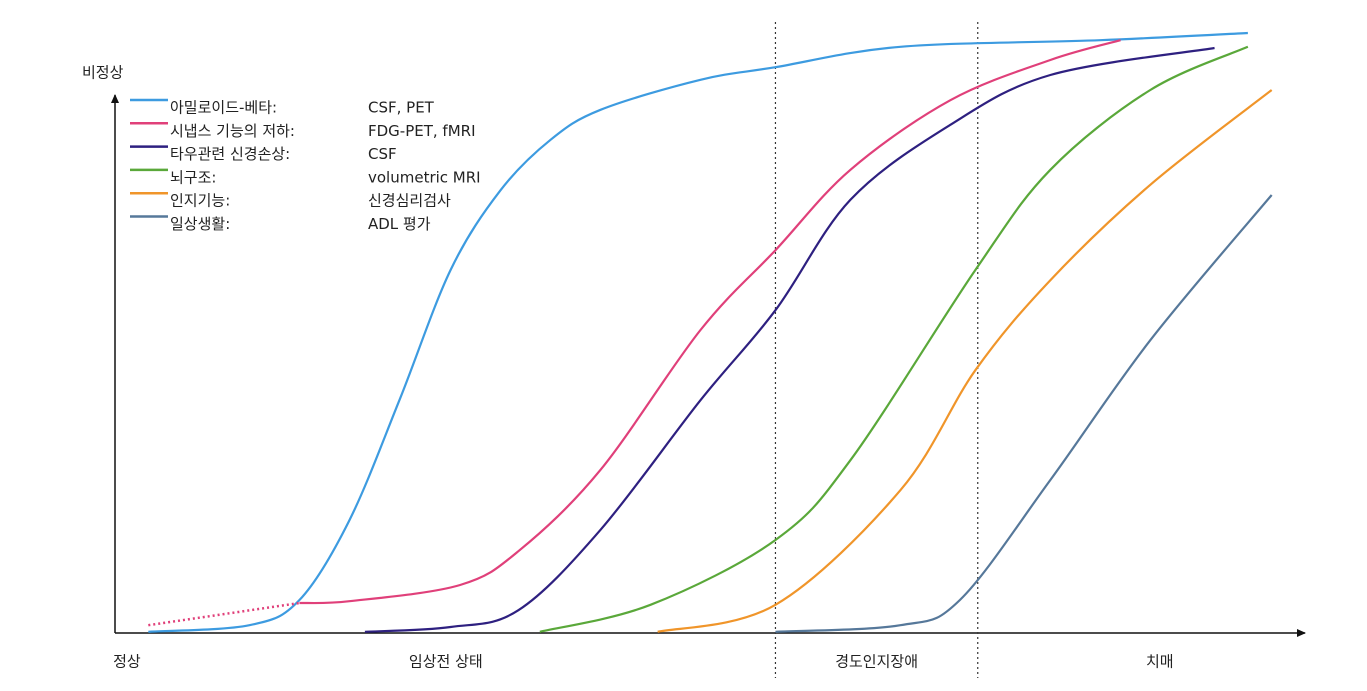 The width and height of the screenshot is (1367, 691). Describe the element at coordinates (424, 177) in the screenshot. I see `legend-method: volumetric MRI` at that location.